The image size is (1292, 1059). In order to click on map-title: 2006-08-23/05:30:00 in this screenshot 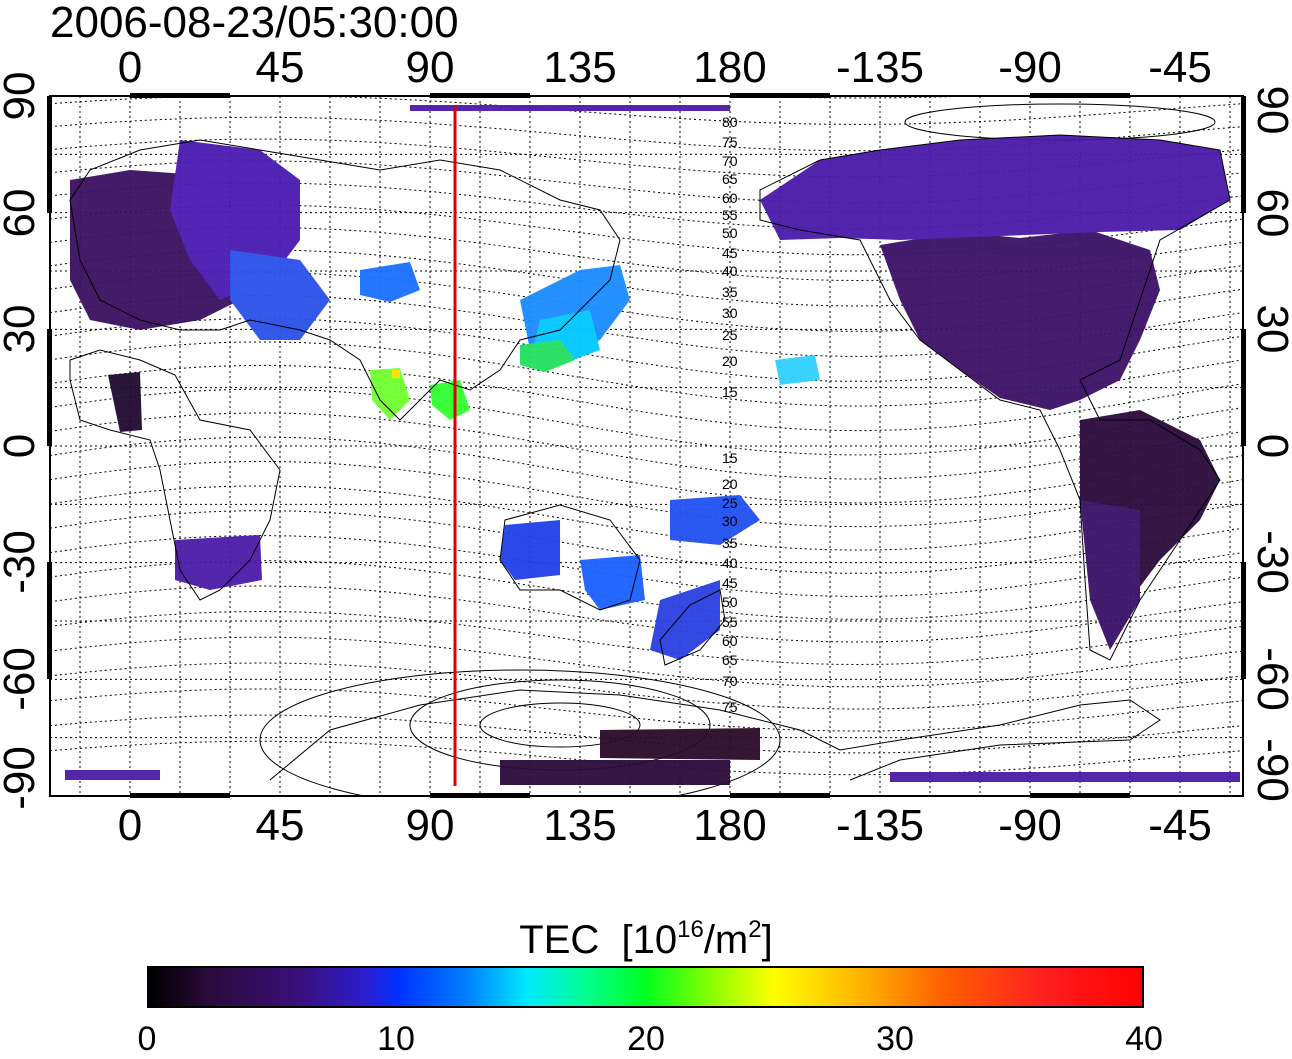, I will do `click(254, 23)`.